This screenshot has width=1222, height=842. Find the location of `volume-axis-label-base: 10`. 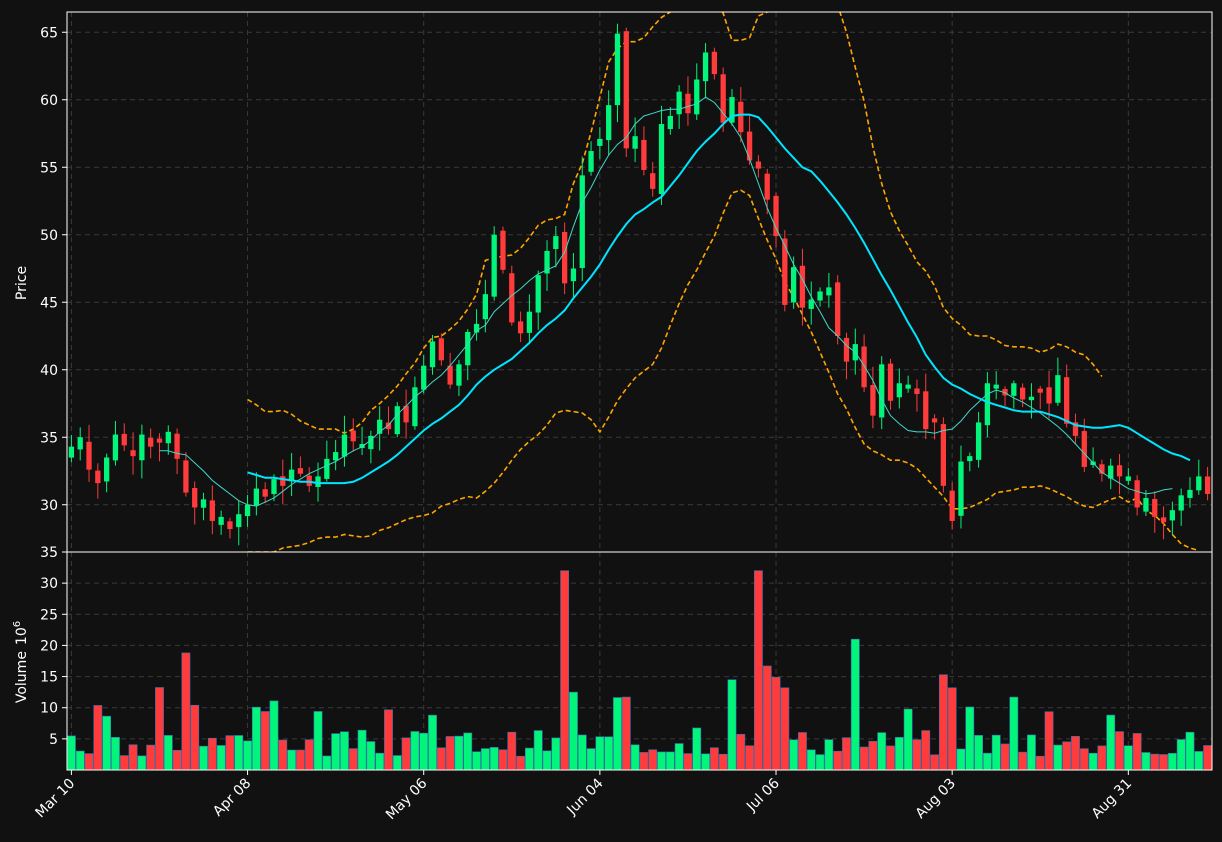

volume-axis-label-base: 10 is located at coordinates (22, 636).